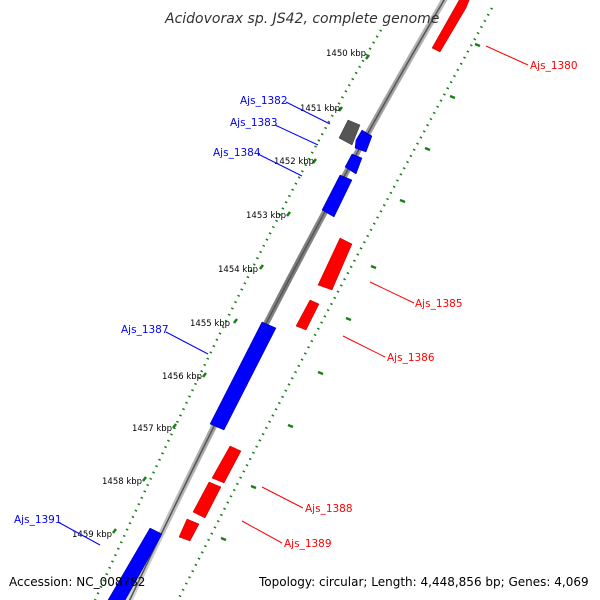 This screenshot has width=600, height=600. I want to click on gene-label-ajs-1388: Ajs_1388, so click(329, 509).